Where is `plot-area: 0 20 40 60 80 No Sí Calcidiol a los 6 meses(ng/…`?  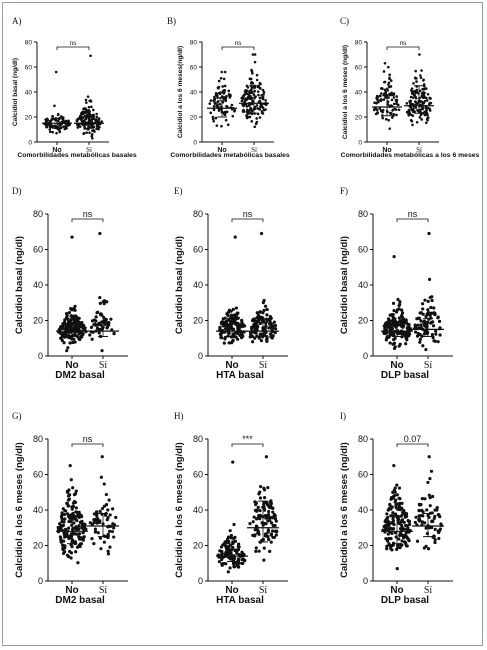 plot-area: 0 20 40 60 80 No Sí Calcidiol a los 6 meses(ng/… is located at coordinates (230, 99).